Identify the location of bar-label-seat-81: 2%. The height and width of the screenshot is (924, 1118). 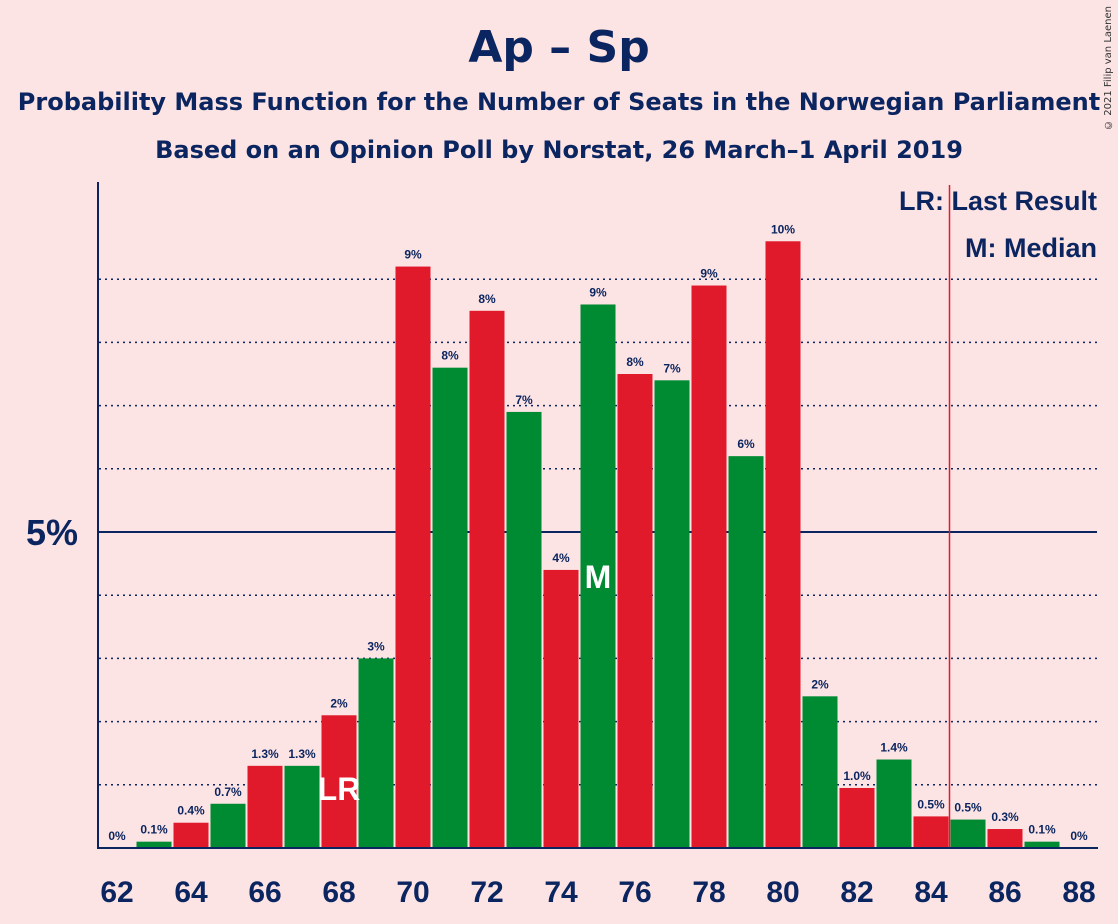
(820, 684).